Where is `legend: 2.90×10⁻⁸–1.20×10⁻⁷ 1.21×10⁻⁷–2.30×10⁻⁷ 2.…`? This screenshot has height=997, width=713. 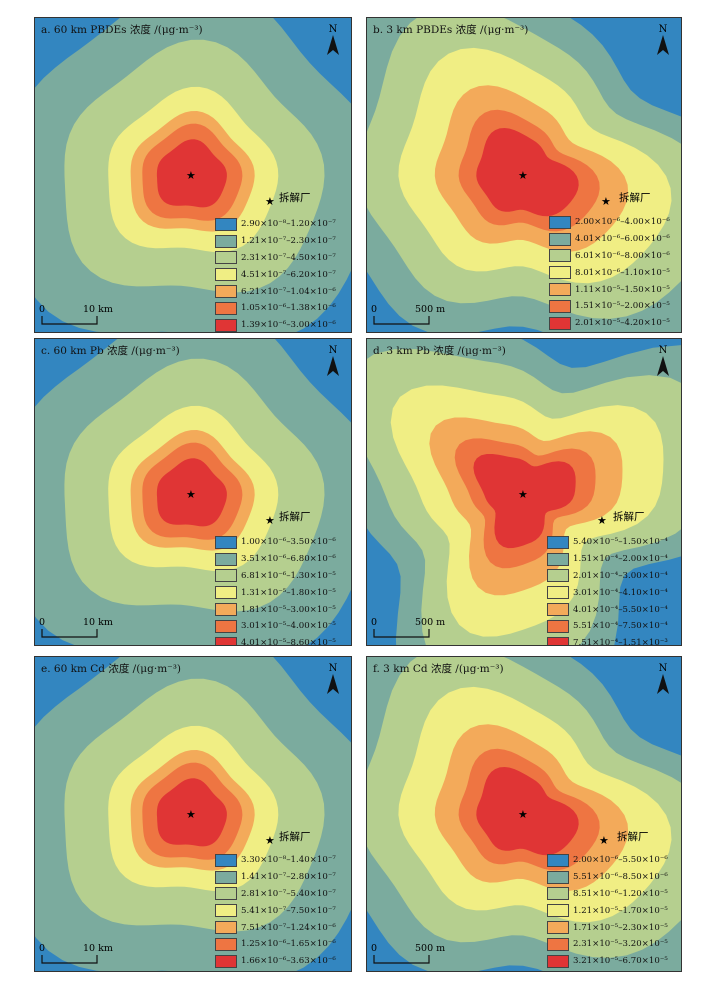
legend: 2.90×10⁻⁸–1.20×10⁻⁷ 1.21×10⁻⁷–2.30×10⁻⁷ 2.… is located at coordinates (275, 274).